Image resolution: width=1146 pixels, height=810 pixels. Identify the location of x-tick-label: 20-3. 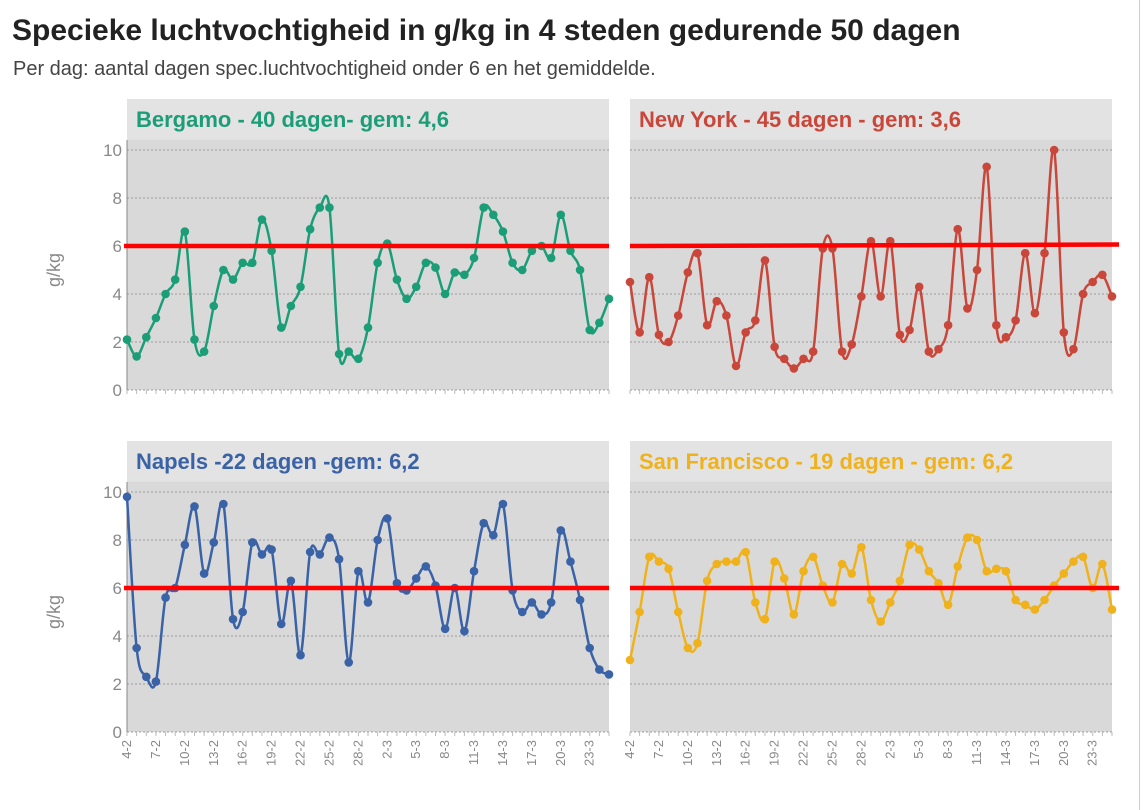
(1063, 753).